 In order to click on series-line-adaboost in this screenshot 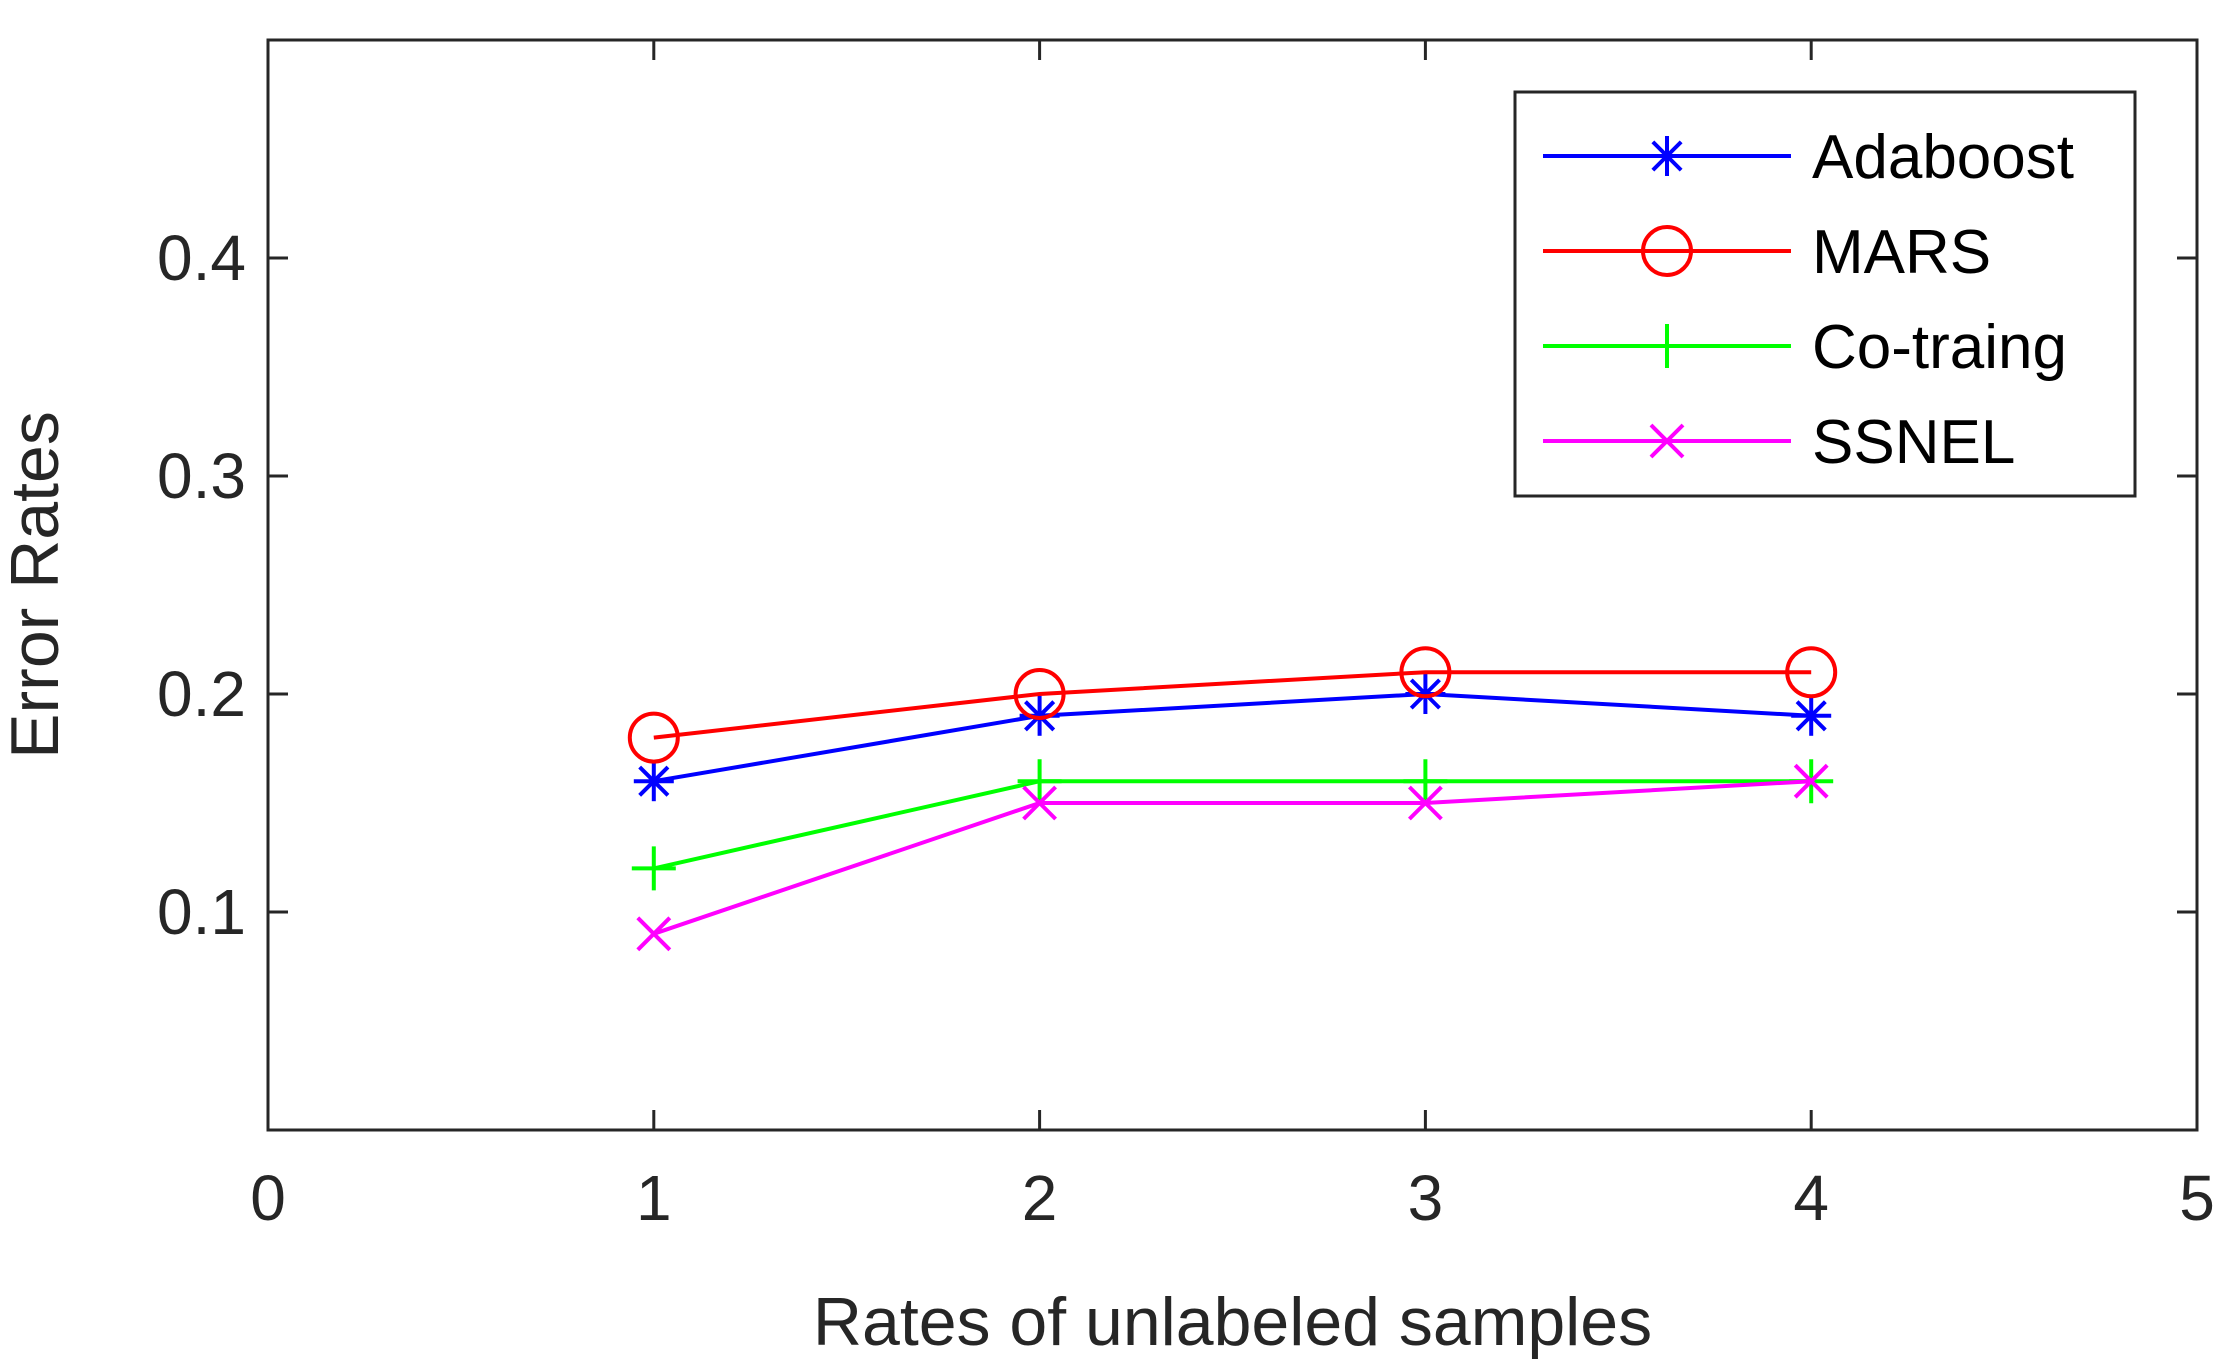, I will do `click(1232, 737)`.